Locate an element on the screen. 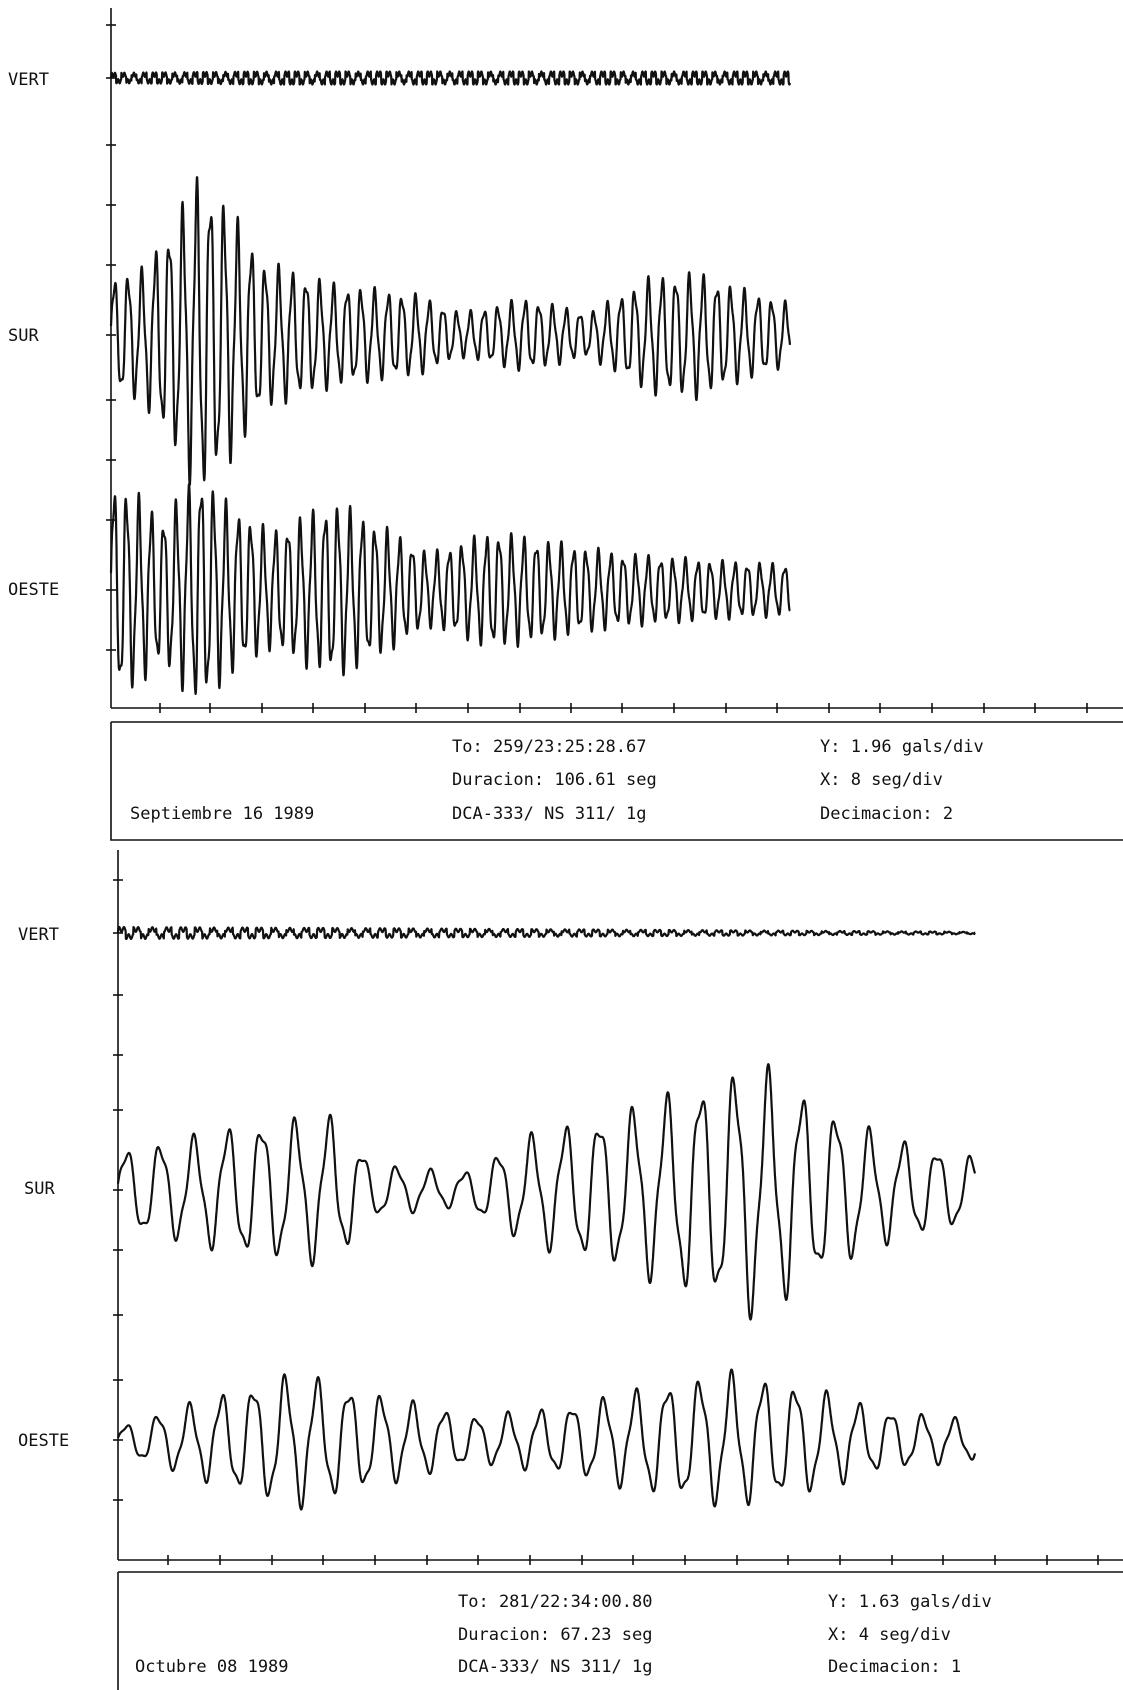 This screenshot has width=1123, height=1690. panel-1-start-time: To: 259/23:25:28.67 is located at coordinates (549, 747).